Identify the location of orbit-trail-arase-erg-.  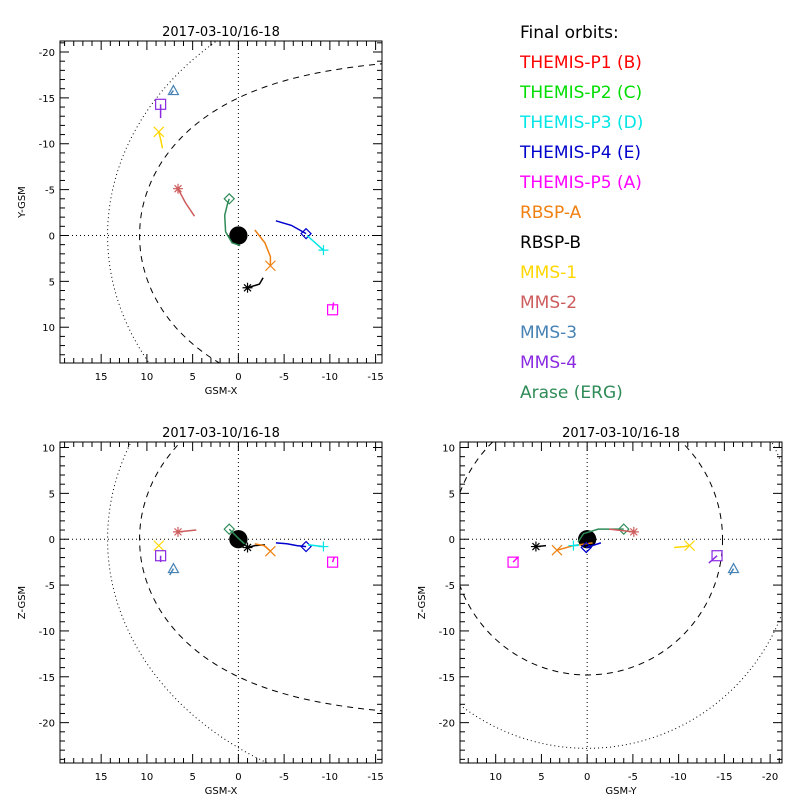
(232, 222).